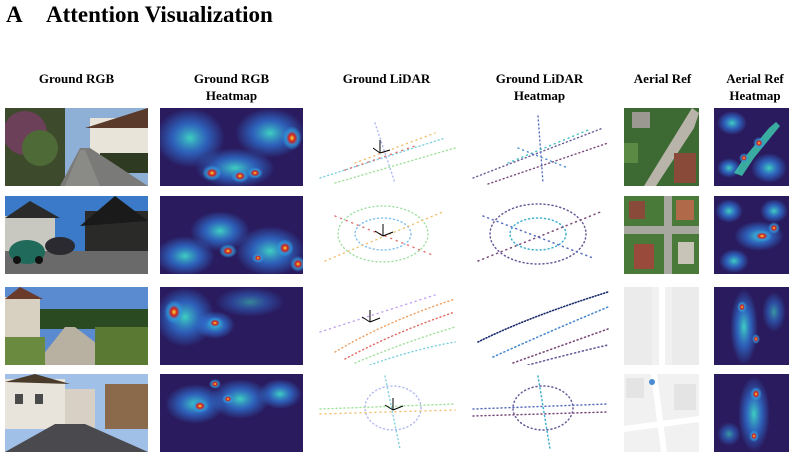 The width and height of the screenshot is (799, 458). I want to click on column-header-ground-lidar: Ground LiDAR, so click(386, 78).